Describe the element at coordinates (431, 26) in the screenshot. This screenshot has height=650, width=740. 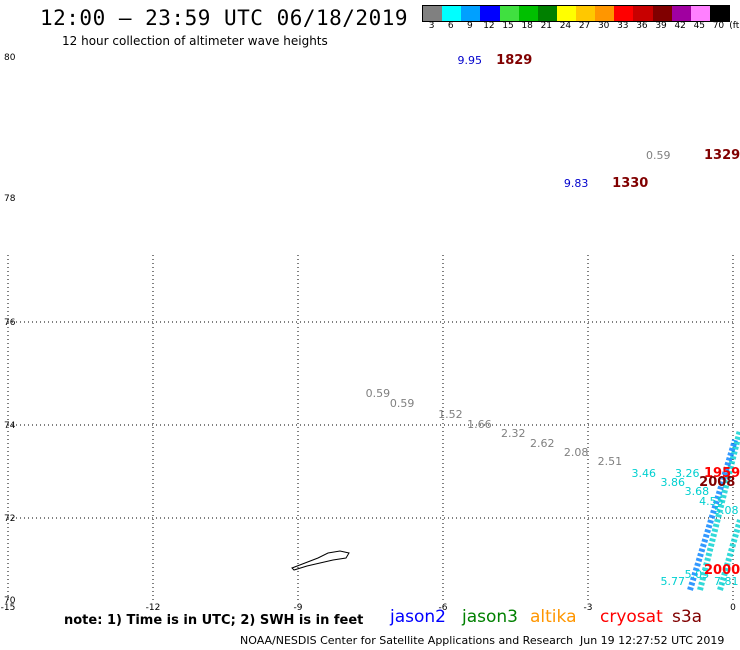
I see `legend-label: 3` at that location.